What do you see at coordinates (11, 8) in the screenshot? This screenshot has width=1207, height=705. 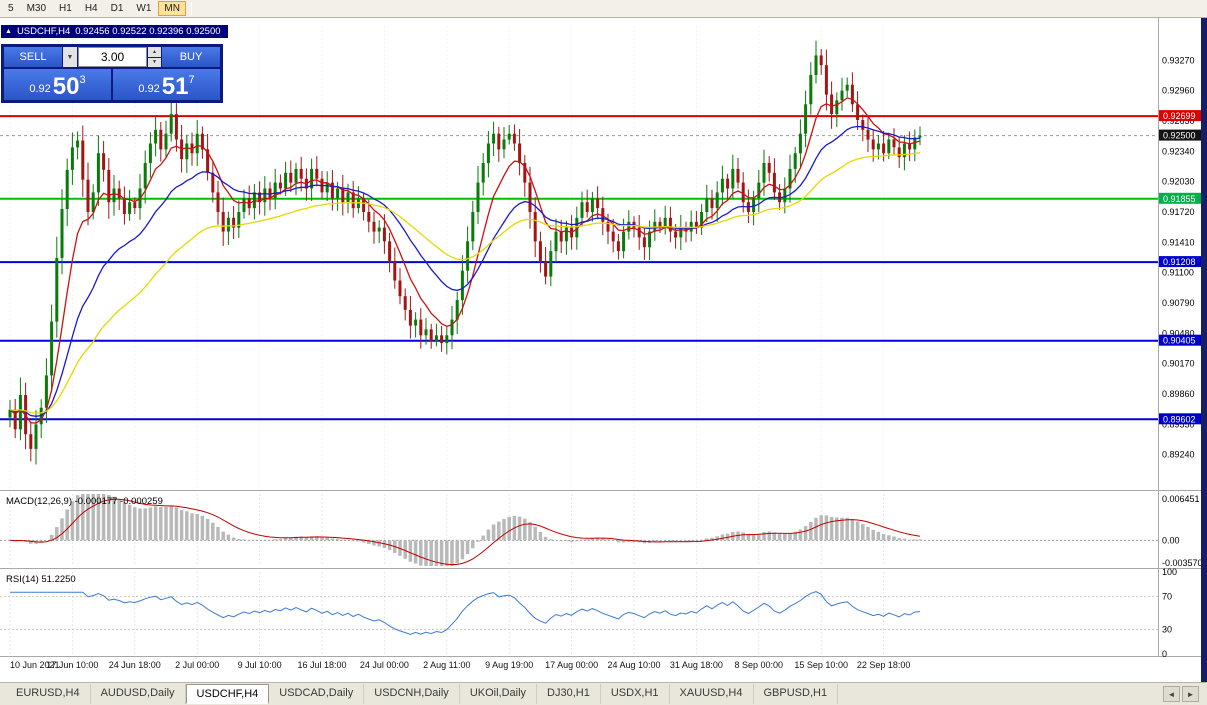 I see `timeframe-button-5: 5` at bounding box center [11, 8].